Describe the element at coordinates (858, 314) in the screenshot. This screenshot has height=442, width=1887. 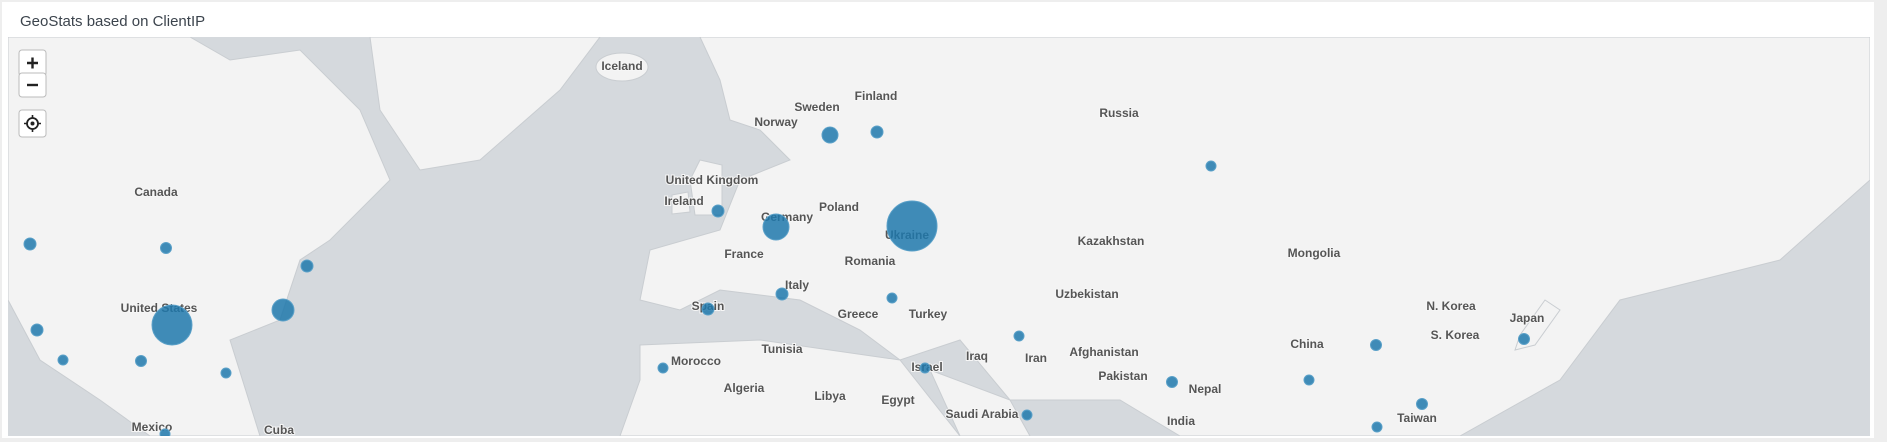
I see `country-label: Greece` at that location.